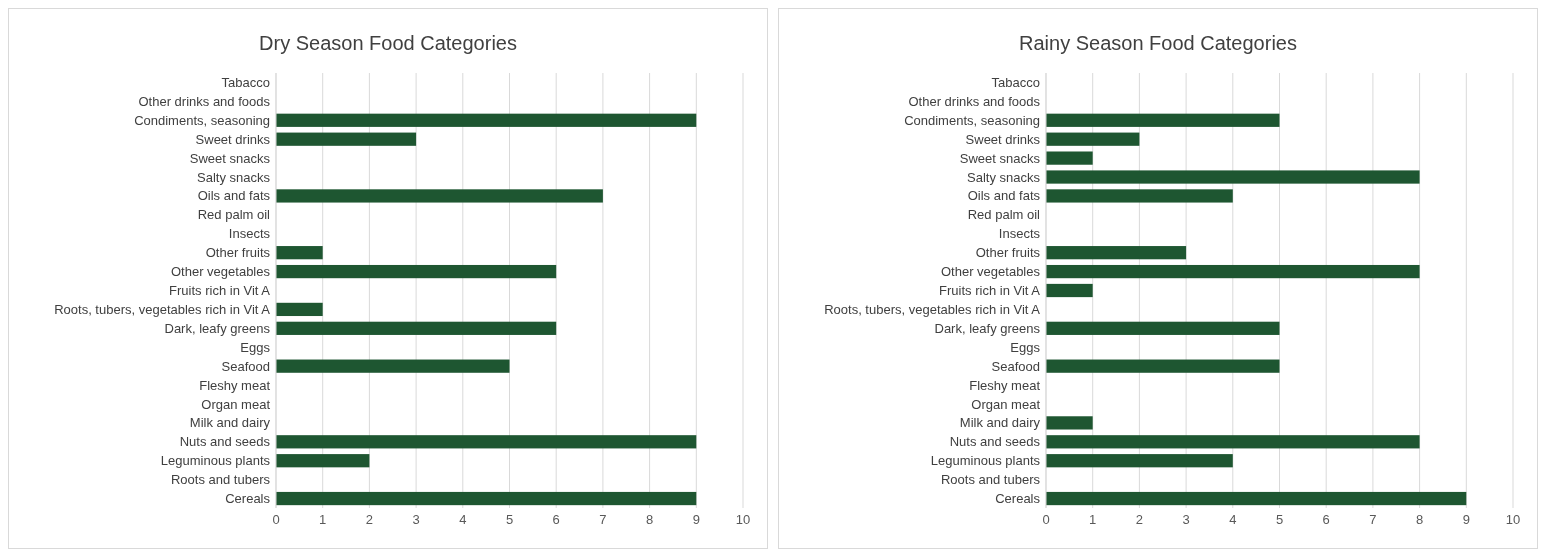 This screenshot has height=550, width=1545. What do you see at coordinates (388, 43) in the screenshot?
I see `chart-title: Dry Season Food Categories` at bounding box center [388, 43].